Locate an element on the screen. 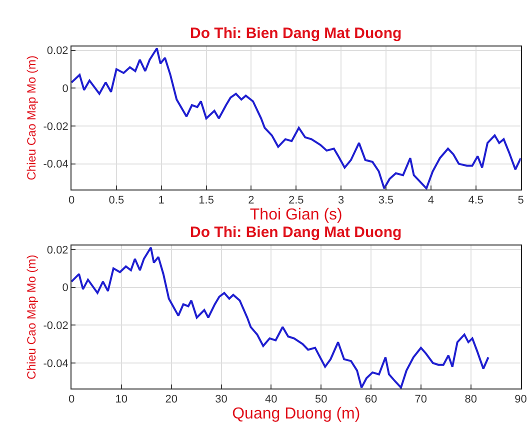 The width and height of the screenshot is (532, 434). x-tick-label: 40 is located at coordinates (271, 400).